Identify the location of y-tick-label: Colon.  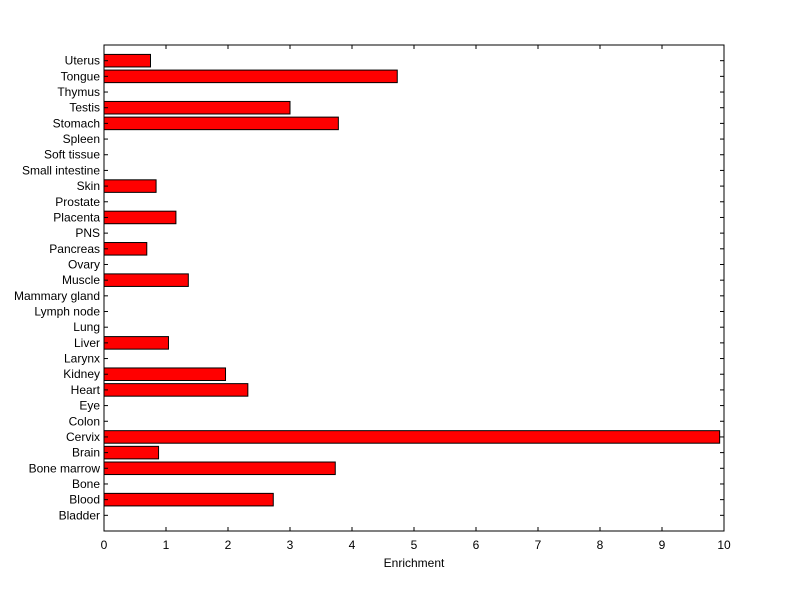
(84, 421).